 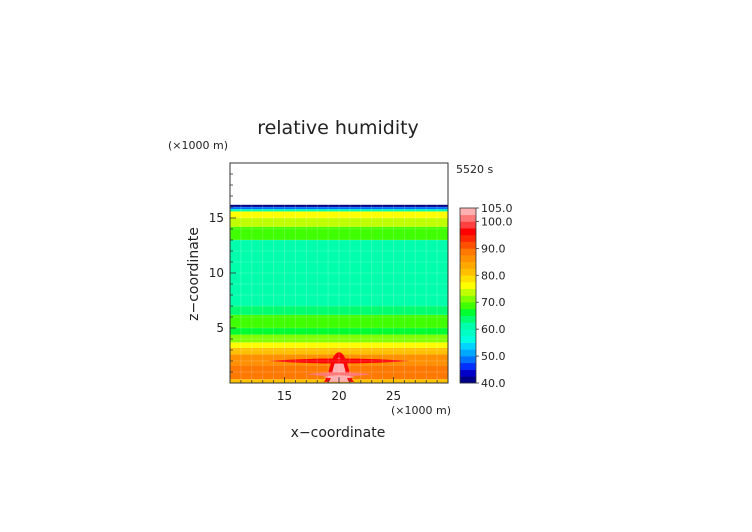 I want to click on y-tick-label: 15, so click(x=216, y=218).